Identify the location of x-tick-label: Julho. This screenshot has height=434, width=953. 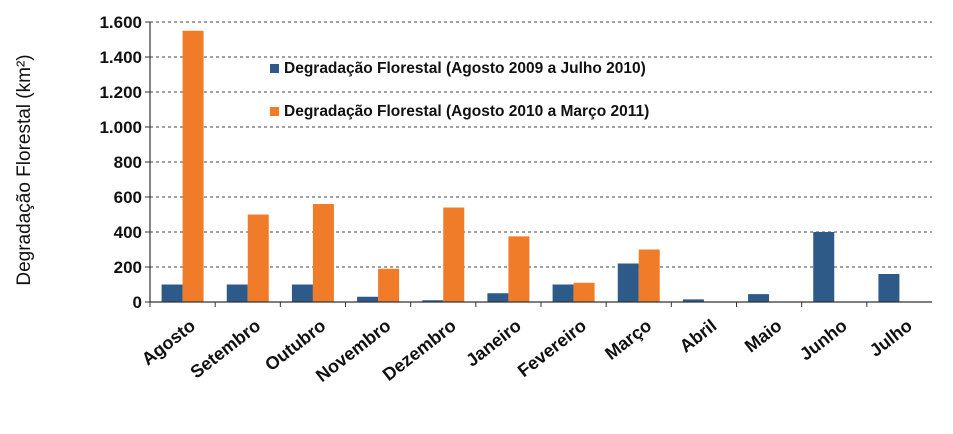
(891, 337).